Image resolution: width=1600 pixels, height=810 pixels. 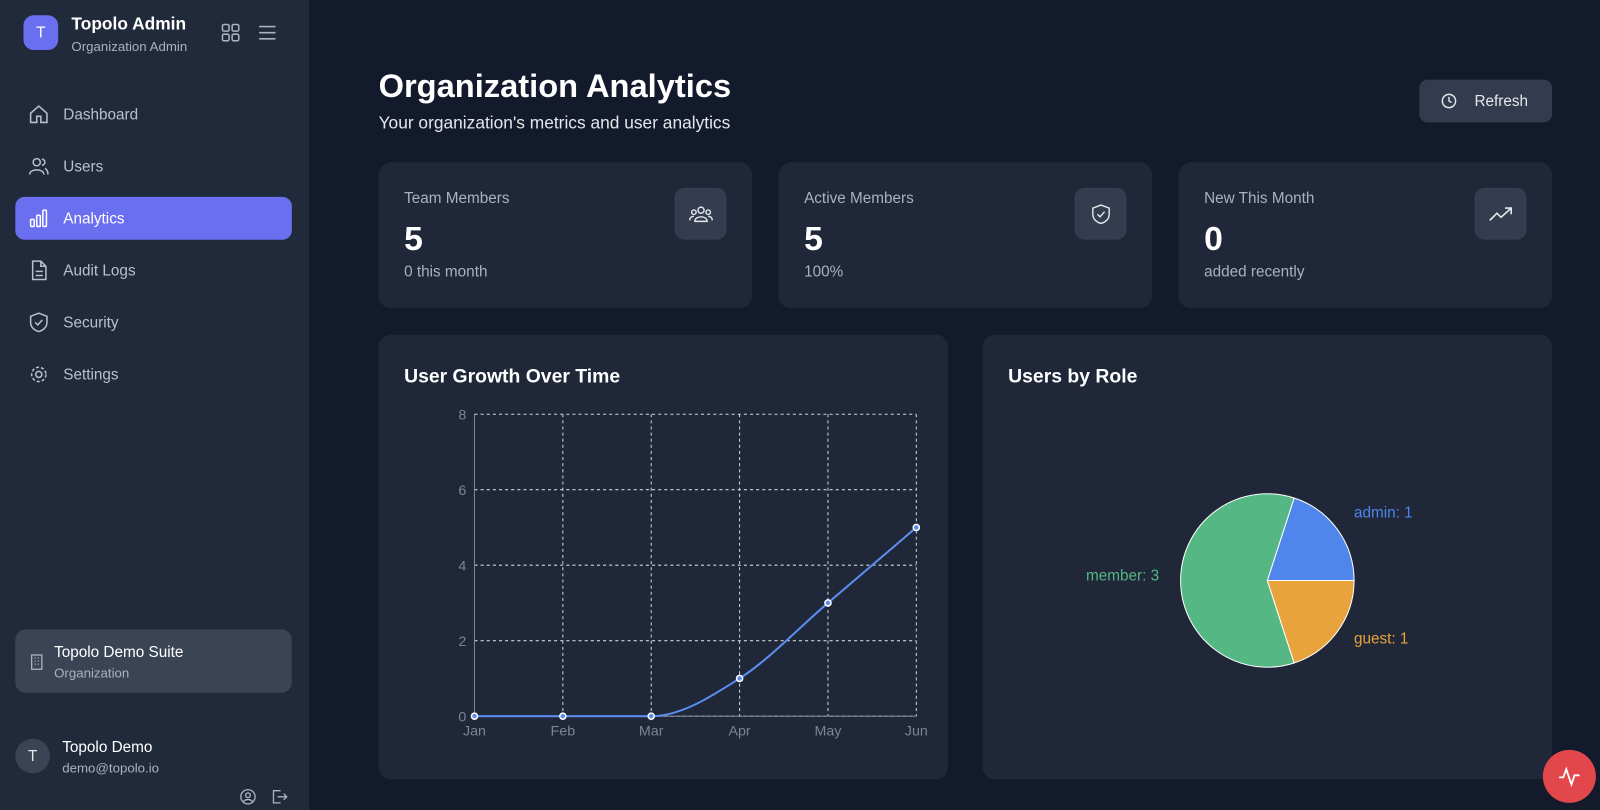 What do you see at coordinates (1254, 272) in the screenshot?
I see `stat-note: added recently` at bounding box center [1254, 272].